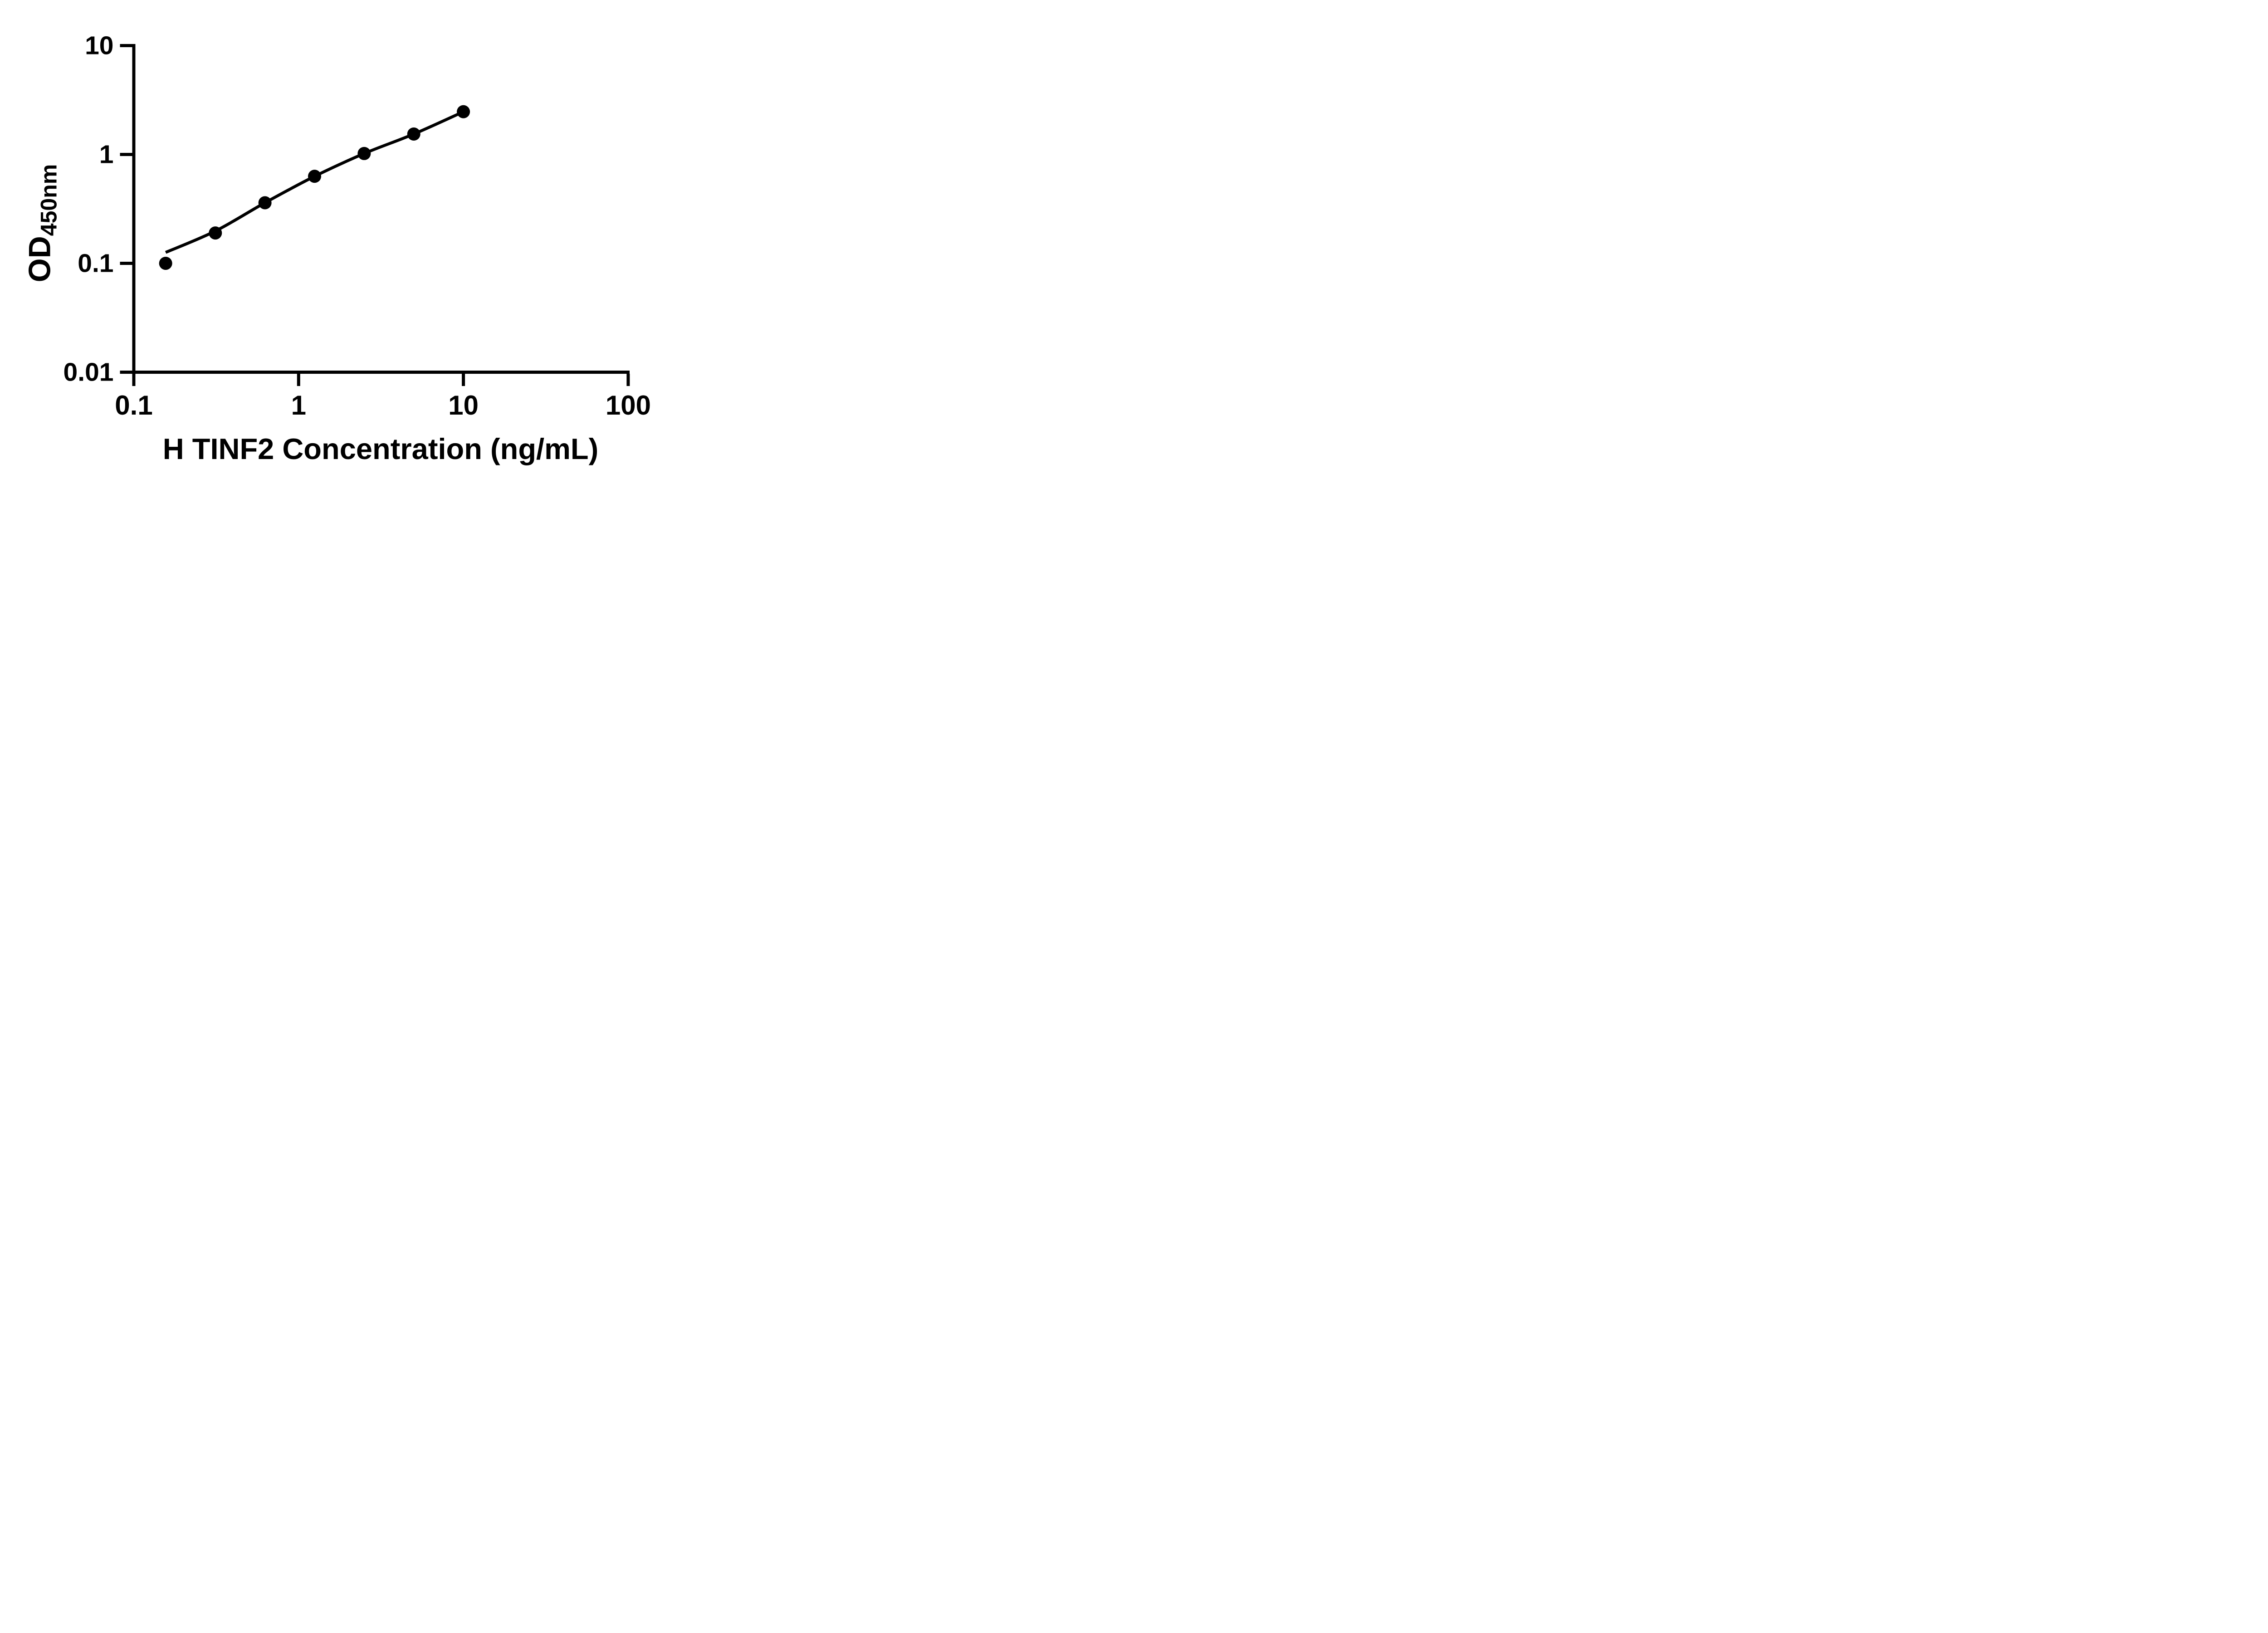 The height and width of the screenshot is (1633, 2268). Describe the element at coordinates (133, 405) in the screenshot. I see `x-tick-label: 0.1` at that location.